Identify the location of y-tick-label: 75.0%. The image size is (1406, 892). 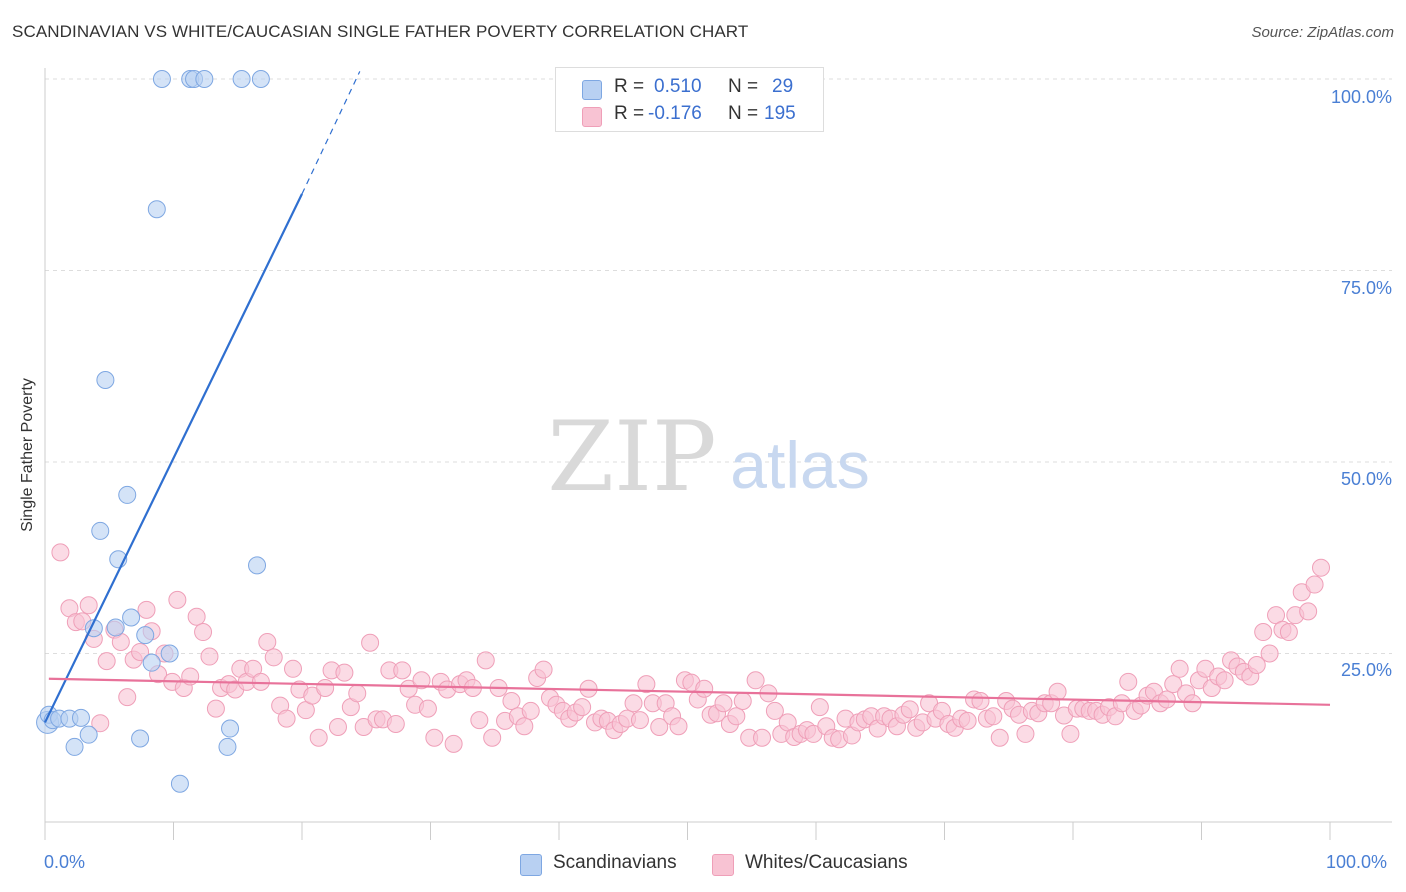
(1366, 288).